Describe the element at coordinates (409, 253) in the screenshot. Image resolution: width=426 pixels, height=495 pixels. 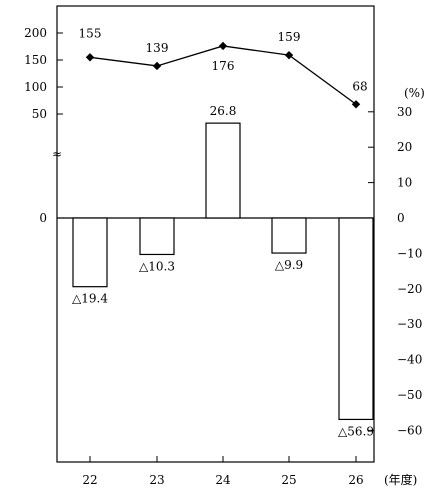
I see `right-tick-label: −10` at that location.